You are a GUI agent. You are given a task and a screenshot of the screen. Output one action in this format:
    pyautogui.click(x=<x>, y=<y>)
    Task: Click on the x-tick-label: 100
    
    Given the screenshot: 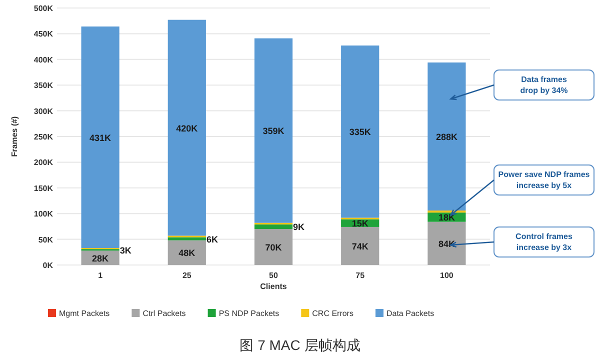 What is the action you would take?
    pyautogui.click(x=447, y=275)
    